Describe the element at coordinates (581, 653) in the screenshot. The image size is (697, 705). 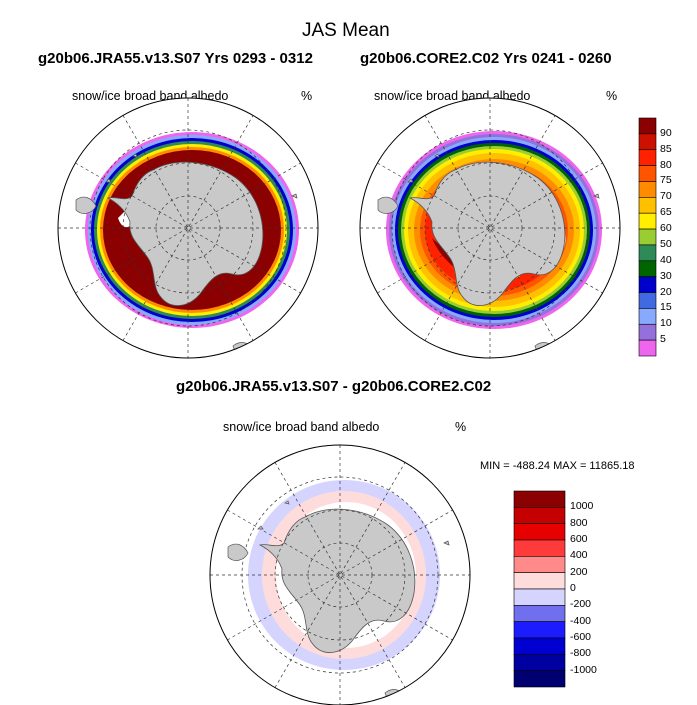
I see `diff-colorbar-tick-label: -800` at that location.